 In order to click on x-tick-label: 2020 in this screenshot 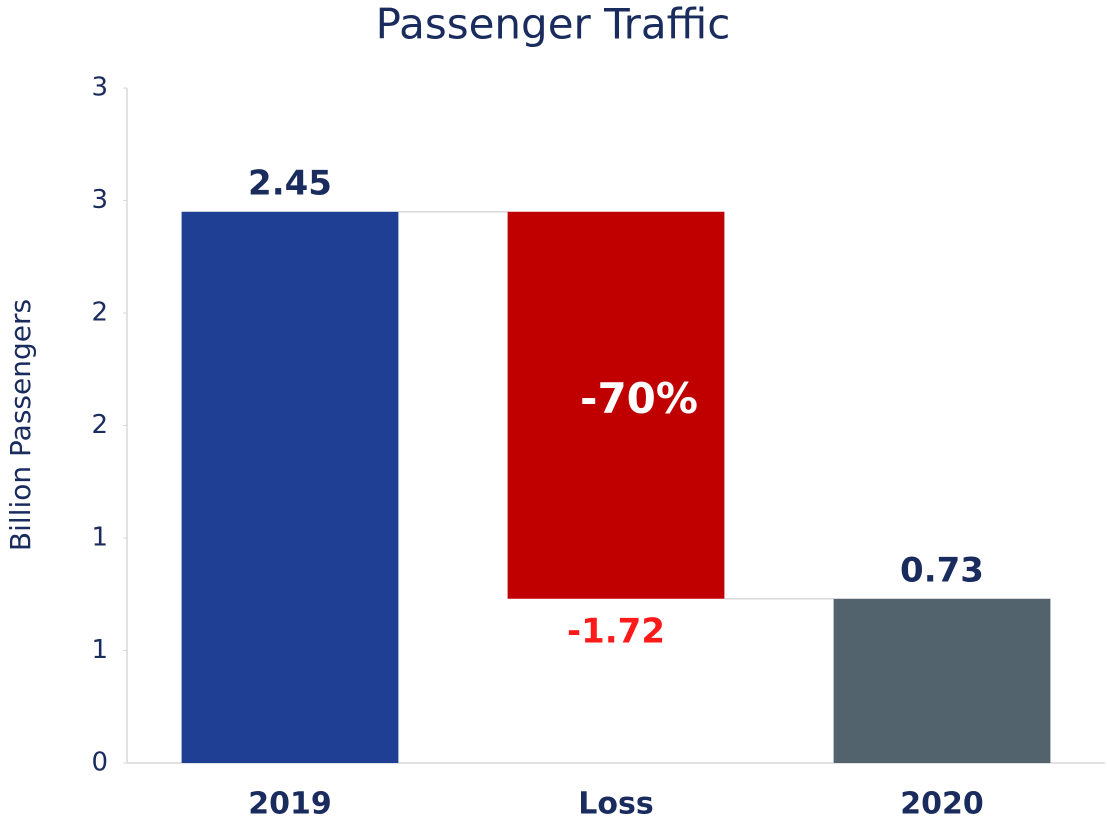, I will do `click(942, 804)`.